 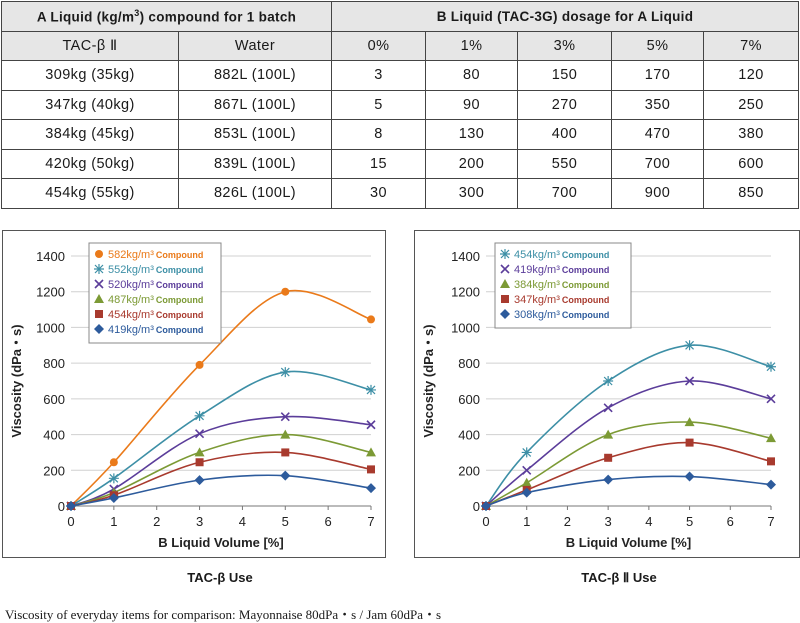 What do you see at coordinates (156, 521) in the screenshot?
I see `x-tick-label: 2` at bounding box center [156, 521].